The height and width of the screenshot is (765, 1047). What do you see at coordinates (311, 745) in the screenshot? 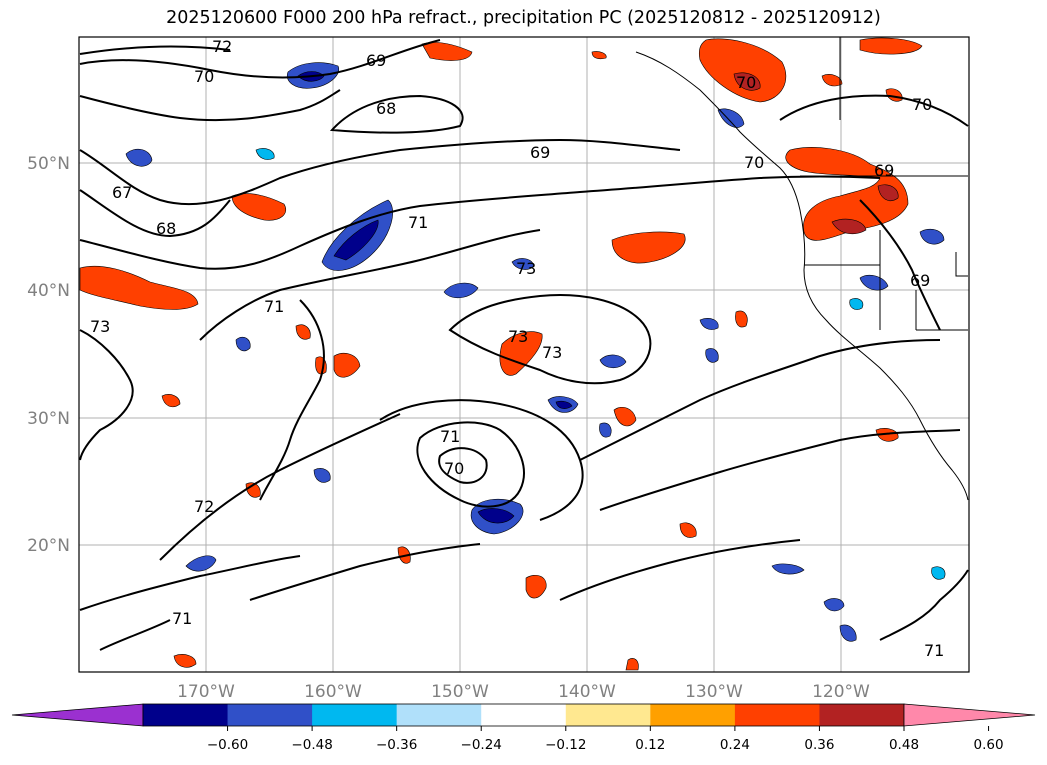
I see `colorbar-tick-label: −0.48` at bounding box center [311, 745].